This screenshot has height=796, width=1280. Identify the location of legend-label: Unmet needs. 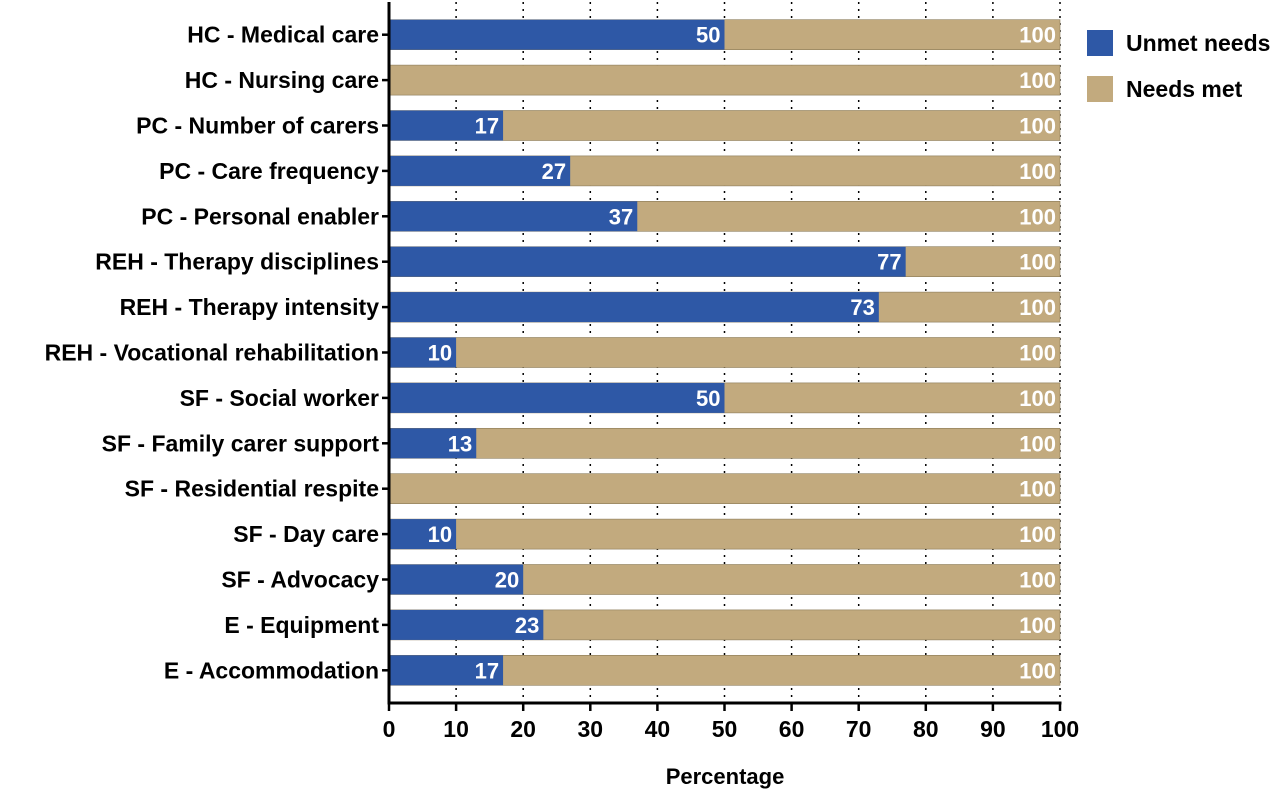
(1198, 43).